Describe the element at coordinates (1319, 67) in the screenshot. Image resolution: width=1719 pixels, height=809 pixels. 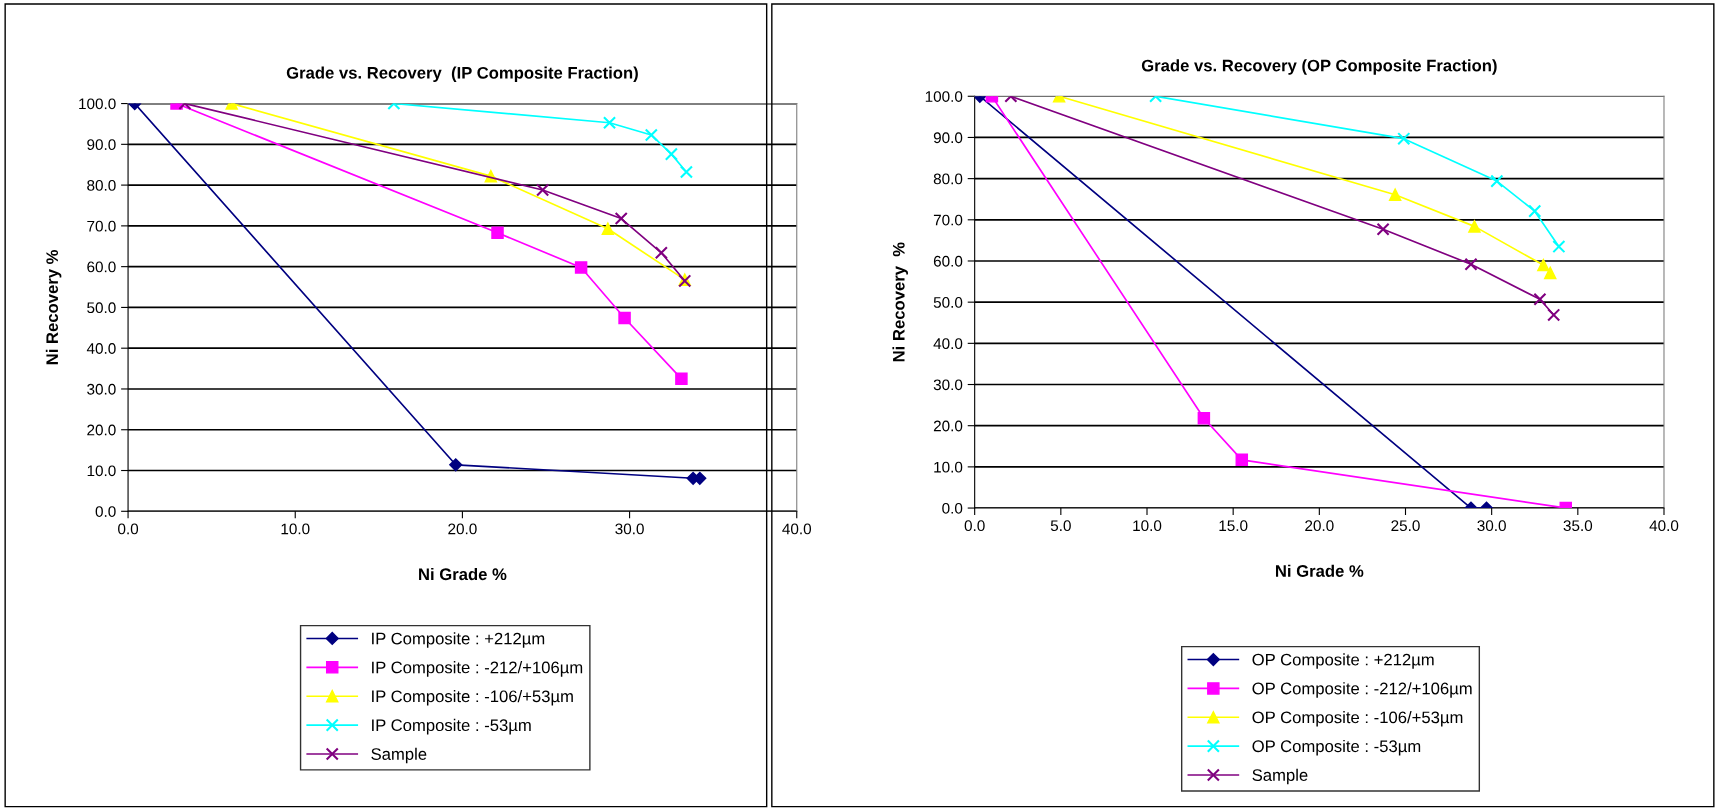
I see `chart-title: Grade vs. Recovery (OP Composite Fraction)` at that location.